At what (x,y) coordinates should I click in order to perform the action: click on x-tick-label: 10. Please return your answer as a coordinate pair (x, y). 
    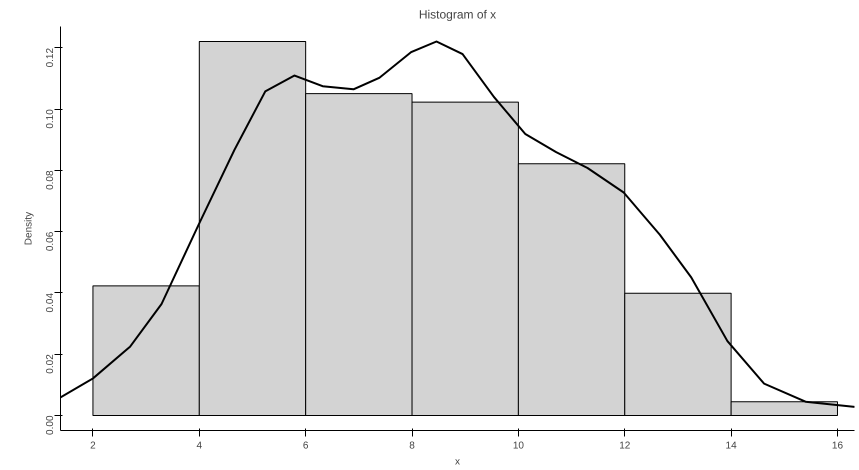
    Looking at the image, I should click on (518, 446).